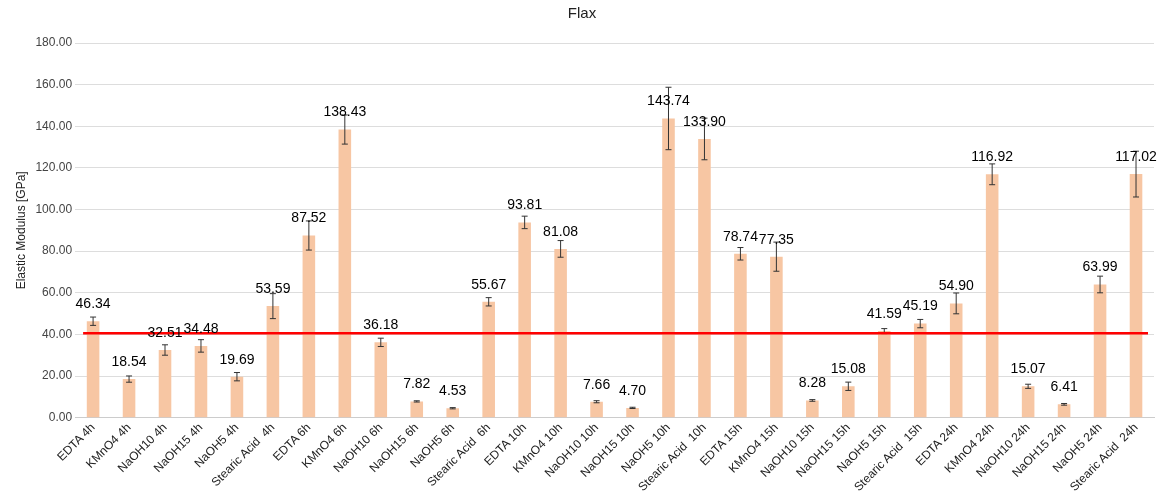  What do you see at coordinates (582, 13) in the screenshot?
I see `chart-title: Flax` at bounding box center [582, 13].